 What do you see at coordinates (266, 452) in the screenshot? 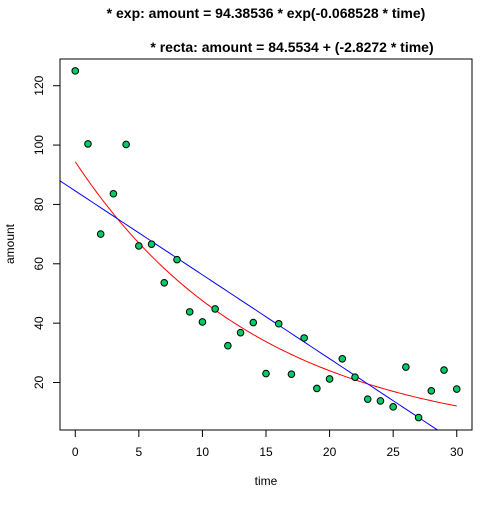
I see `x-tick-label: 15` at bounding box center [266, 452].